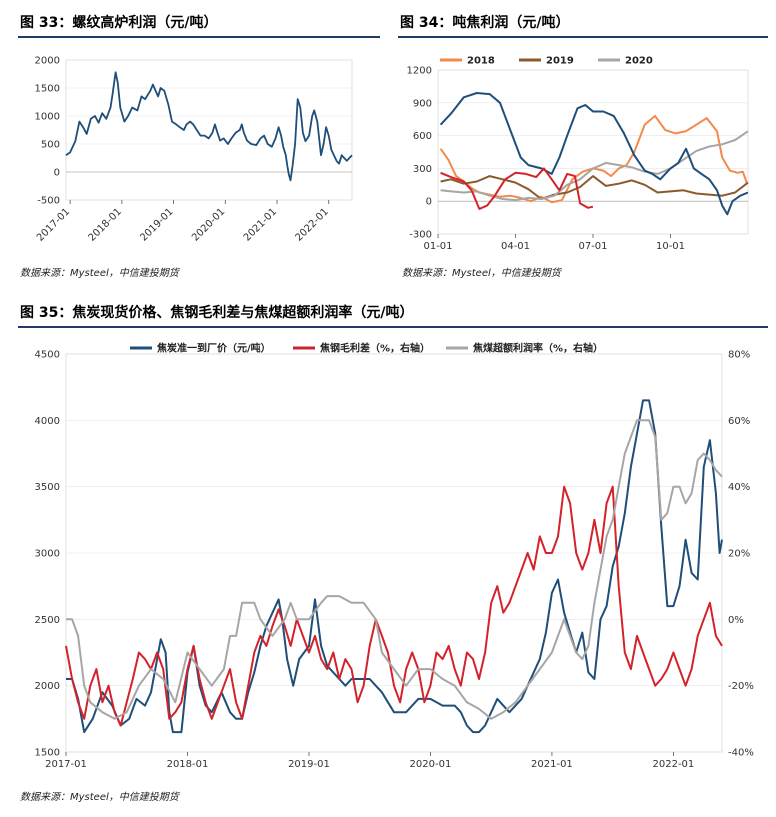 The width and height of the screenshot is (776, 817). What do you see at coordinates (422, 169) in the screenshot?
I see `y-tick-label: 300` at bounding box center [422, 169].